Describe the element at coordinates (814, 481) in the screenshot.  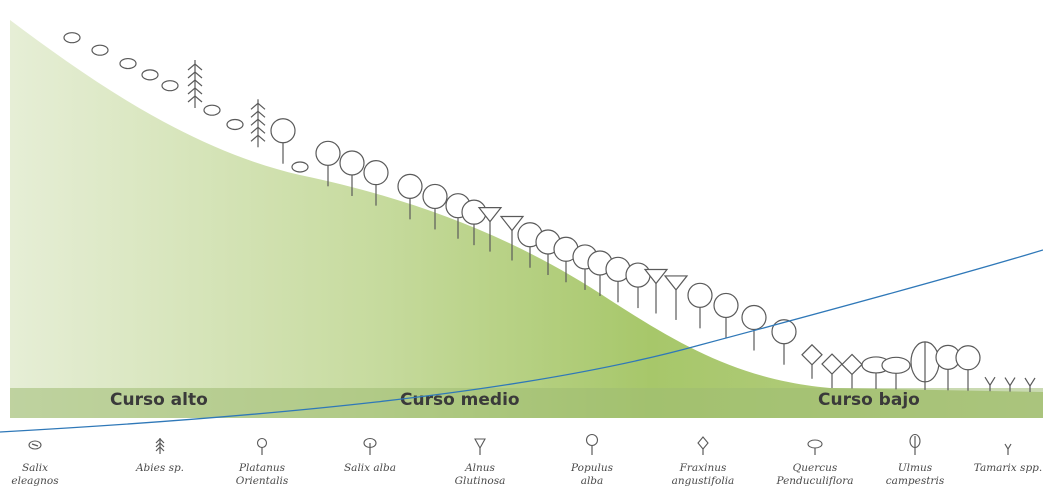
I see `legend-name-quercus-2: Penduculiflora` at that location.